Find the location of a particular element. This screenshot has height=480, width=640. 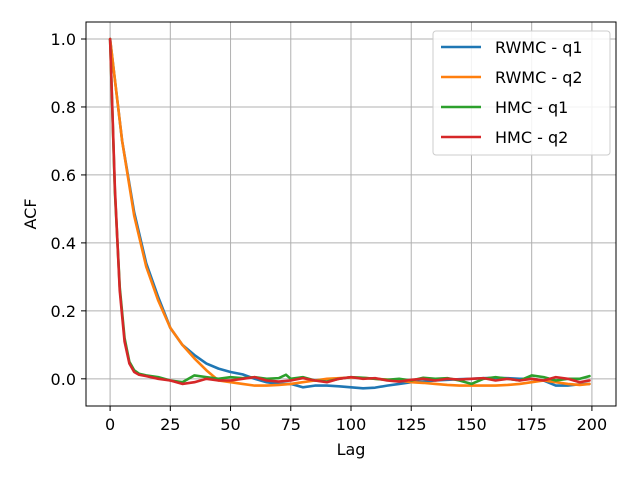

y-axis: 0.0 0.2 0.4 0.6 0.8 1.0 is located at coordinates (68, 209).